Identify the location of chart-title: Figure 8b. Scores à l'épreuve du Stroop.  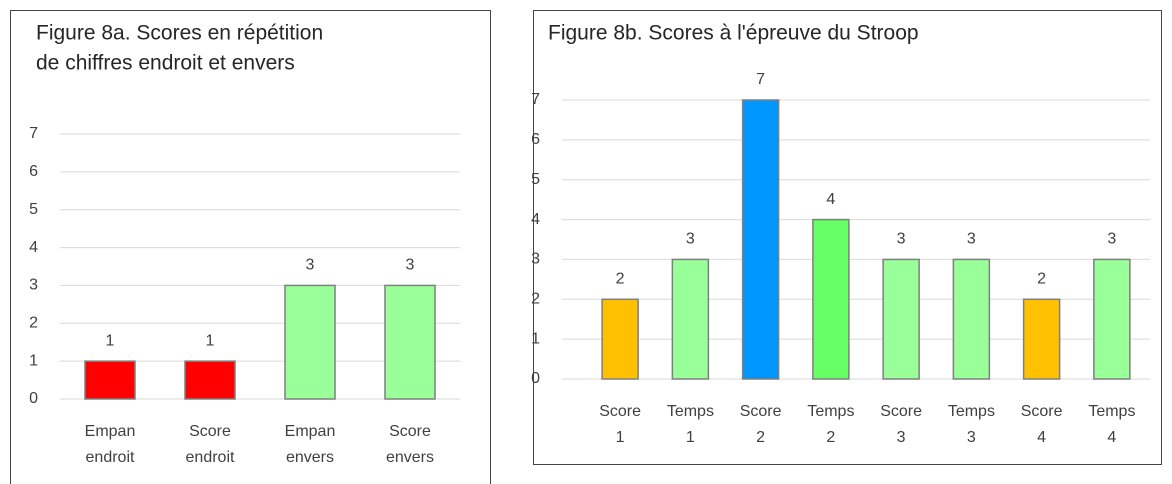
(733, 33).